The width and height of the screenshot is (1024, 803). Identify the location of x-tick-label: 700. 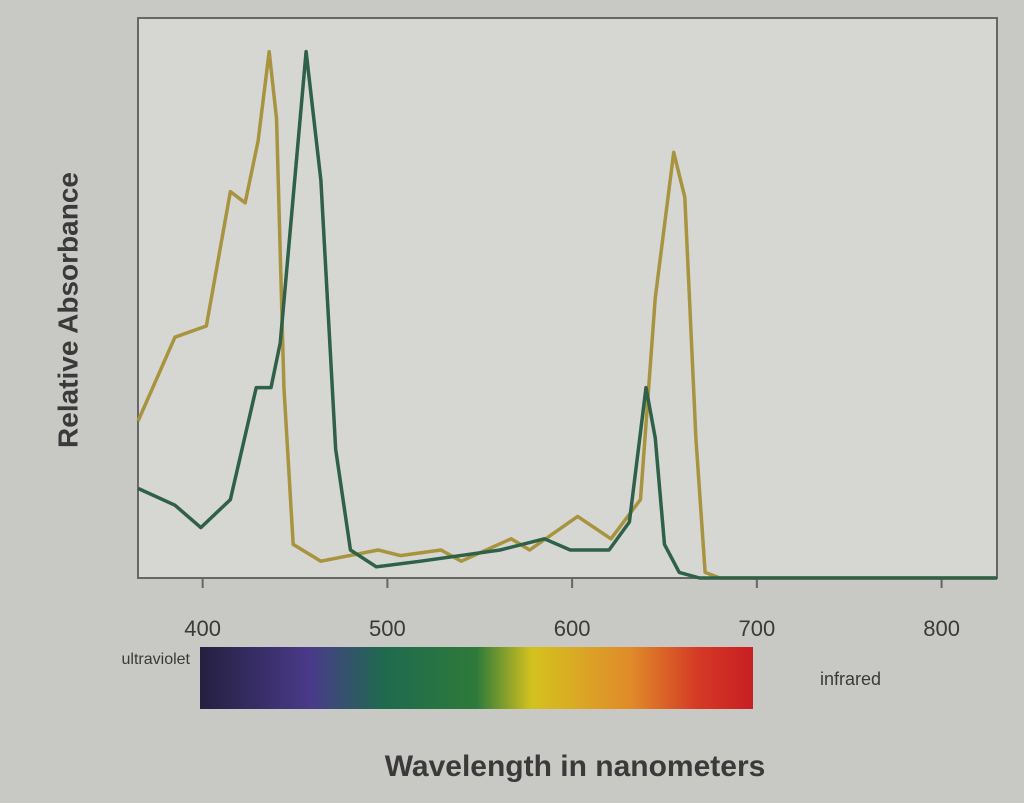
(756, 628).